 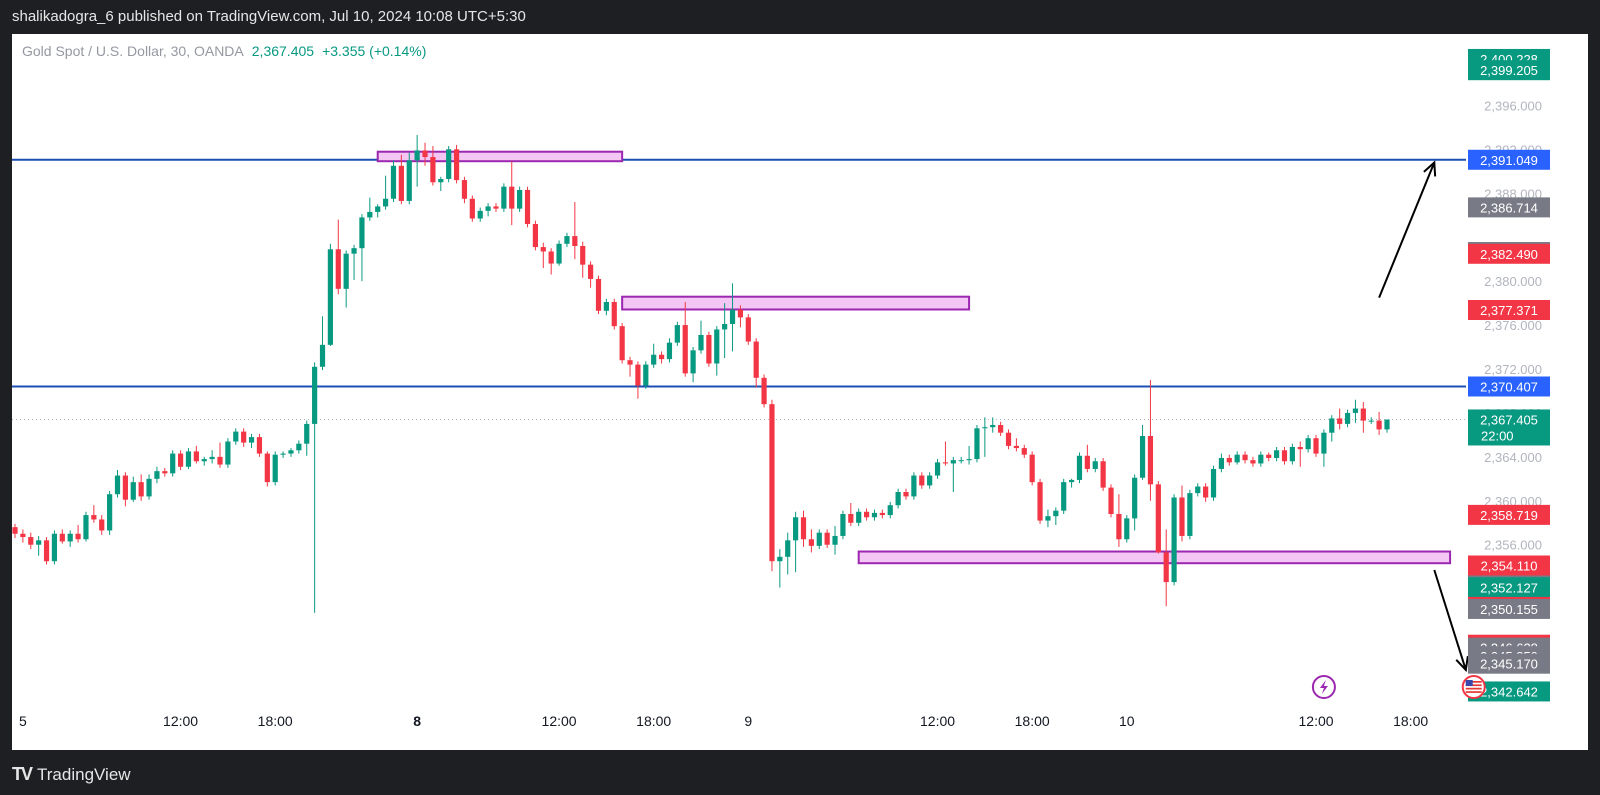 What do you see at coordinates (1509, 310) in the screenshot?
I see `price-badge: 2,377.371` at bounding box center [1509, 310].